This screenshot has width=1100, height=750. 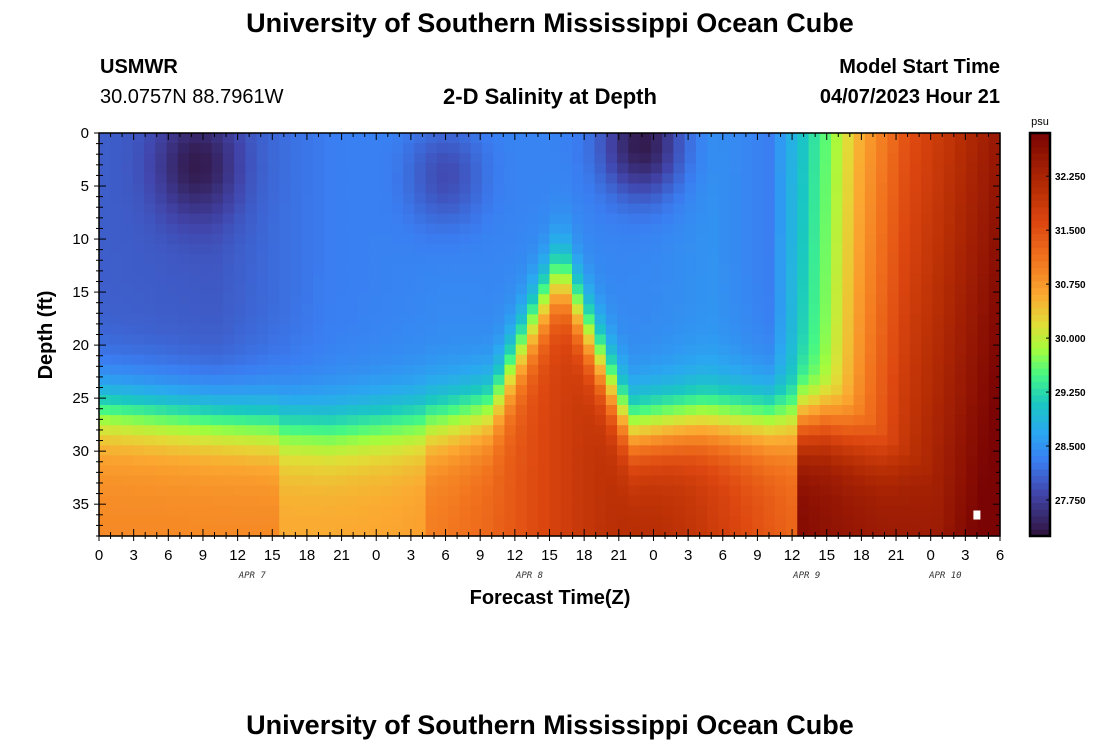 I want to click on x-tick-label: 18, so click(x=861, y=555).